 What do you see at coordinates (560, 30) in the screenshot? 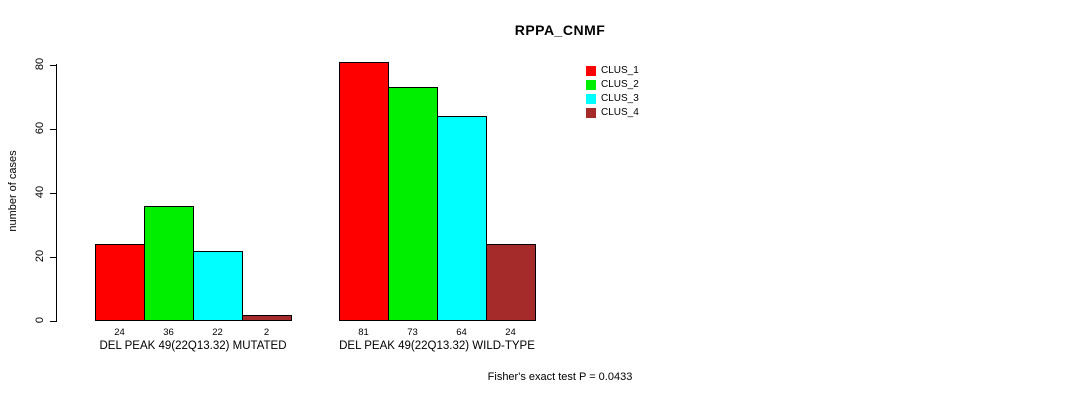
I see `chart-title: RPPA_CNMF` at bounding box center [560, 30].